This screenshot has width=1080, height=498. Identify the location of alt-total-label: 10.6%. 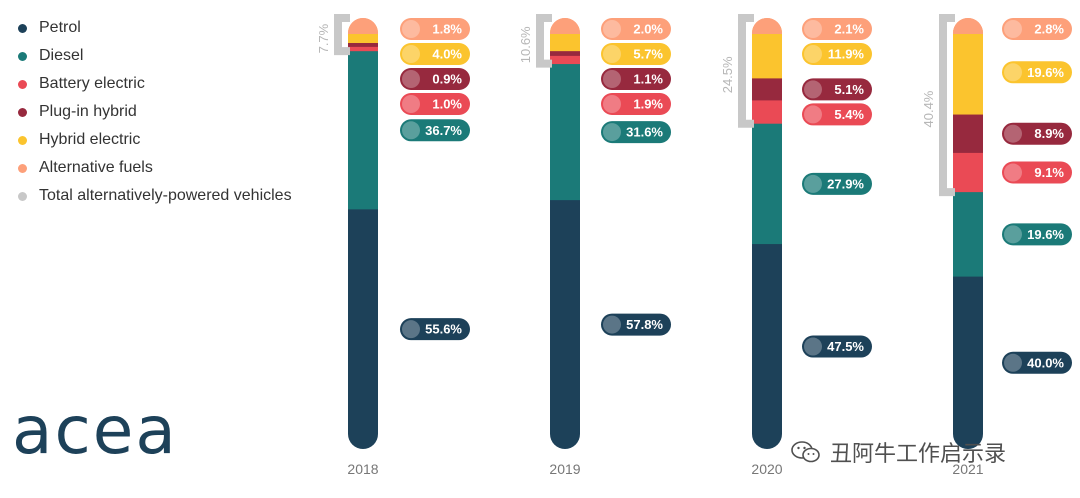
(525, 44).